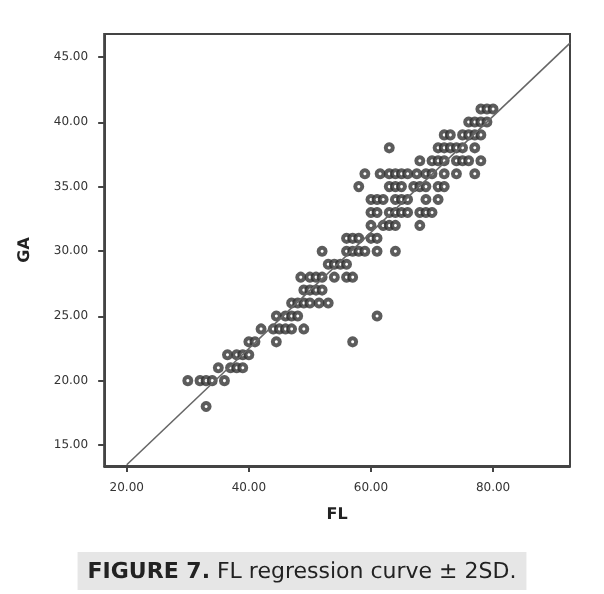  What do you see at coordinates (337, 514) in the screenshot?
I see `x-axis-title: FL` at bounding box center [337, 514].